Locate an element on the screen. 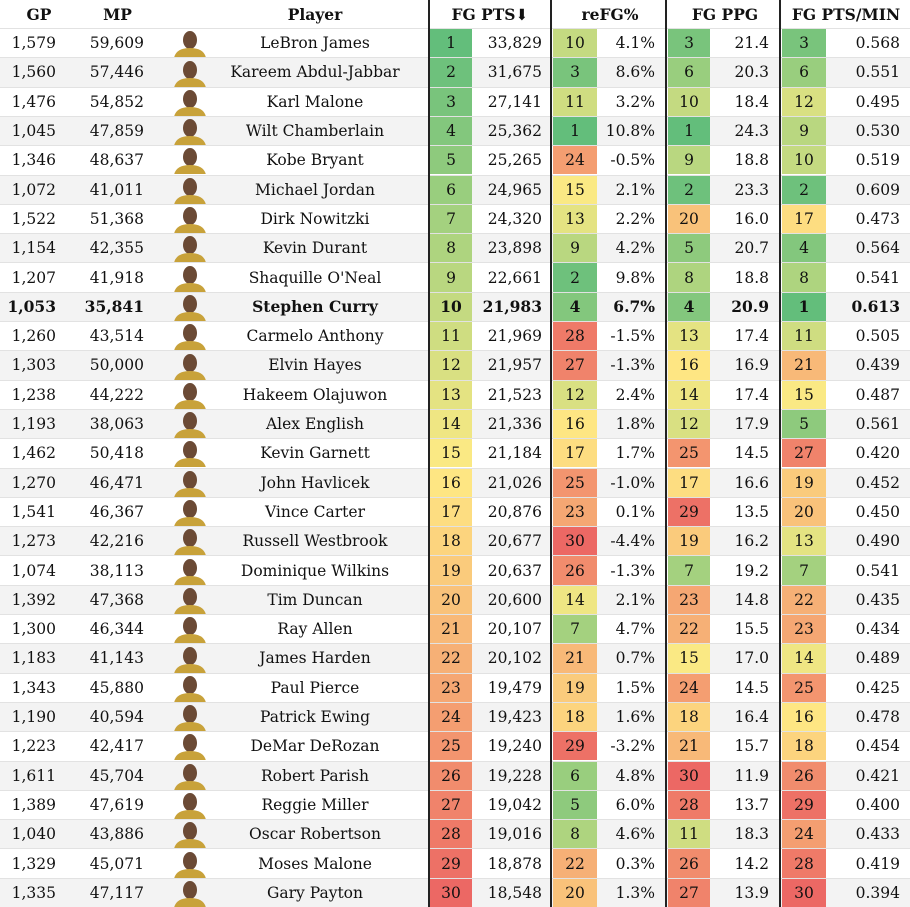 This screenshot has height=907, width=910. stat-cell: 51,368 is located at coordinates (116, 218).